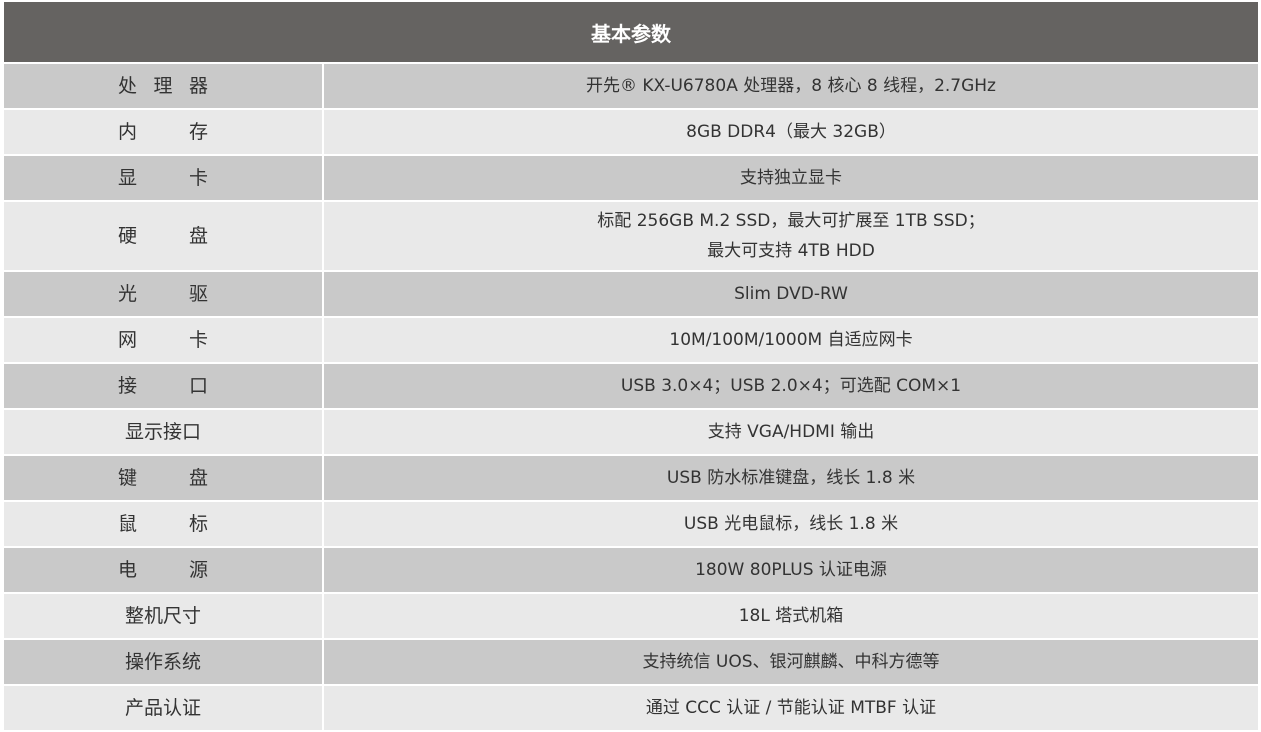 The height and width of the screenshot is (732, 1261). Describe the element at coordinates (198, 524) in the screenshot. I see `spec-label-text: 标` at that location.